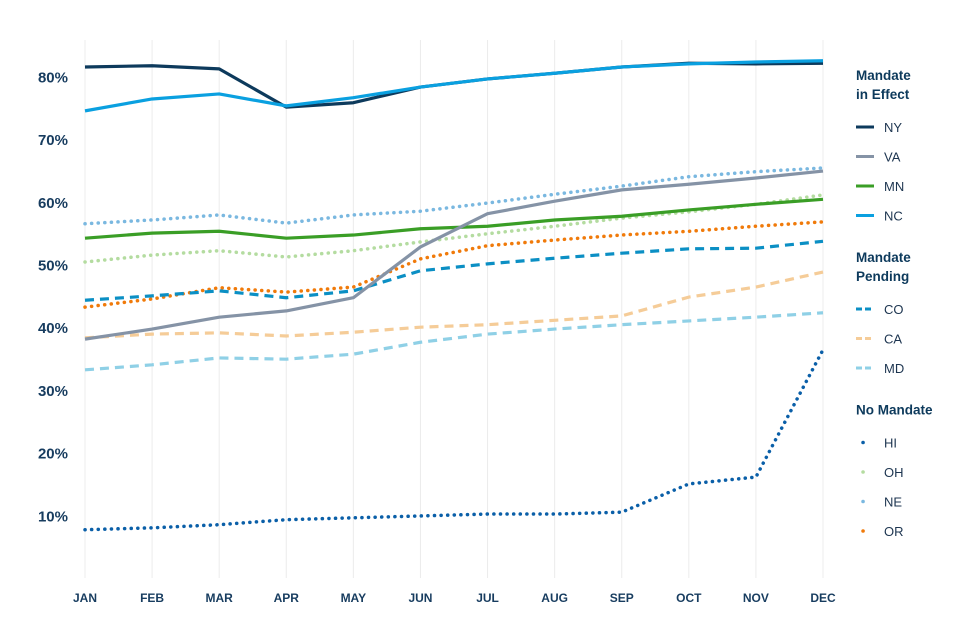  I want to click on legend-label: NE, so click(893, 502).